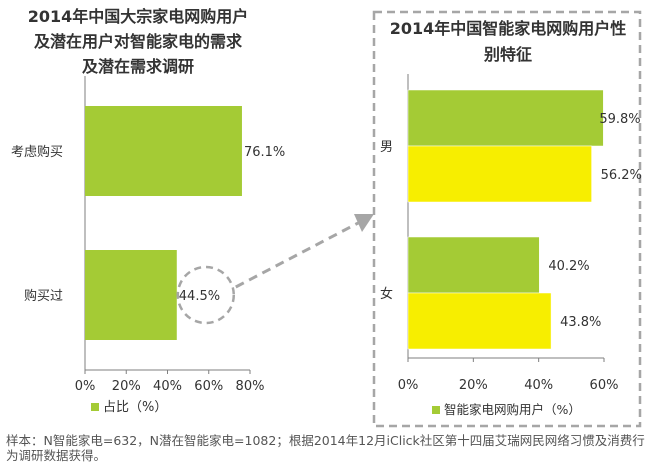 This screenshot has height=471, width=664. I want to click on right-category-label: 女, so click(386, 294).